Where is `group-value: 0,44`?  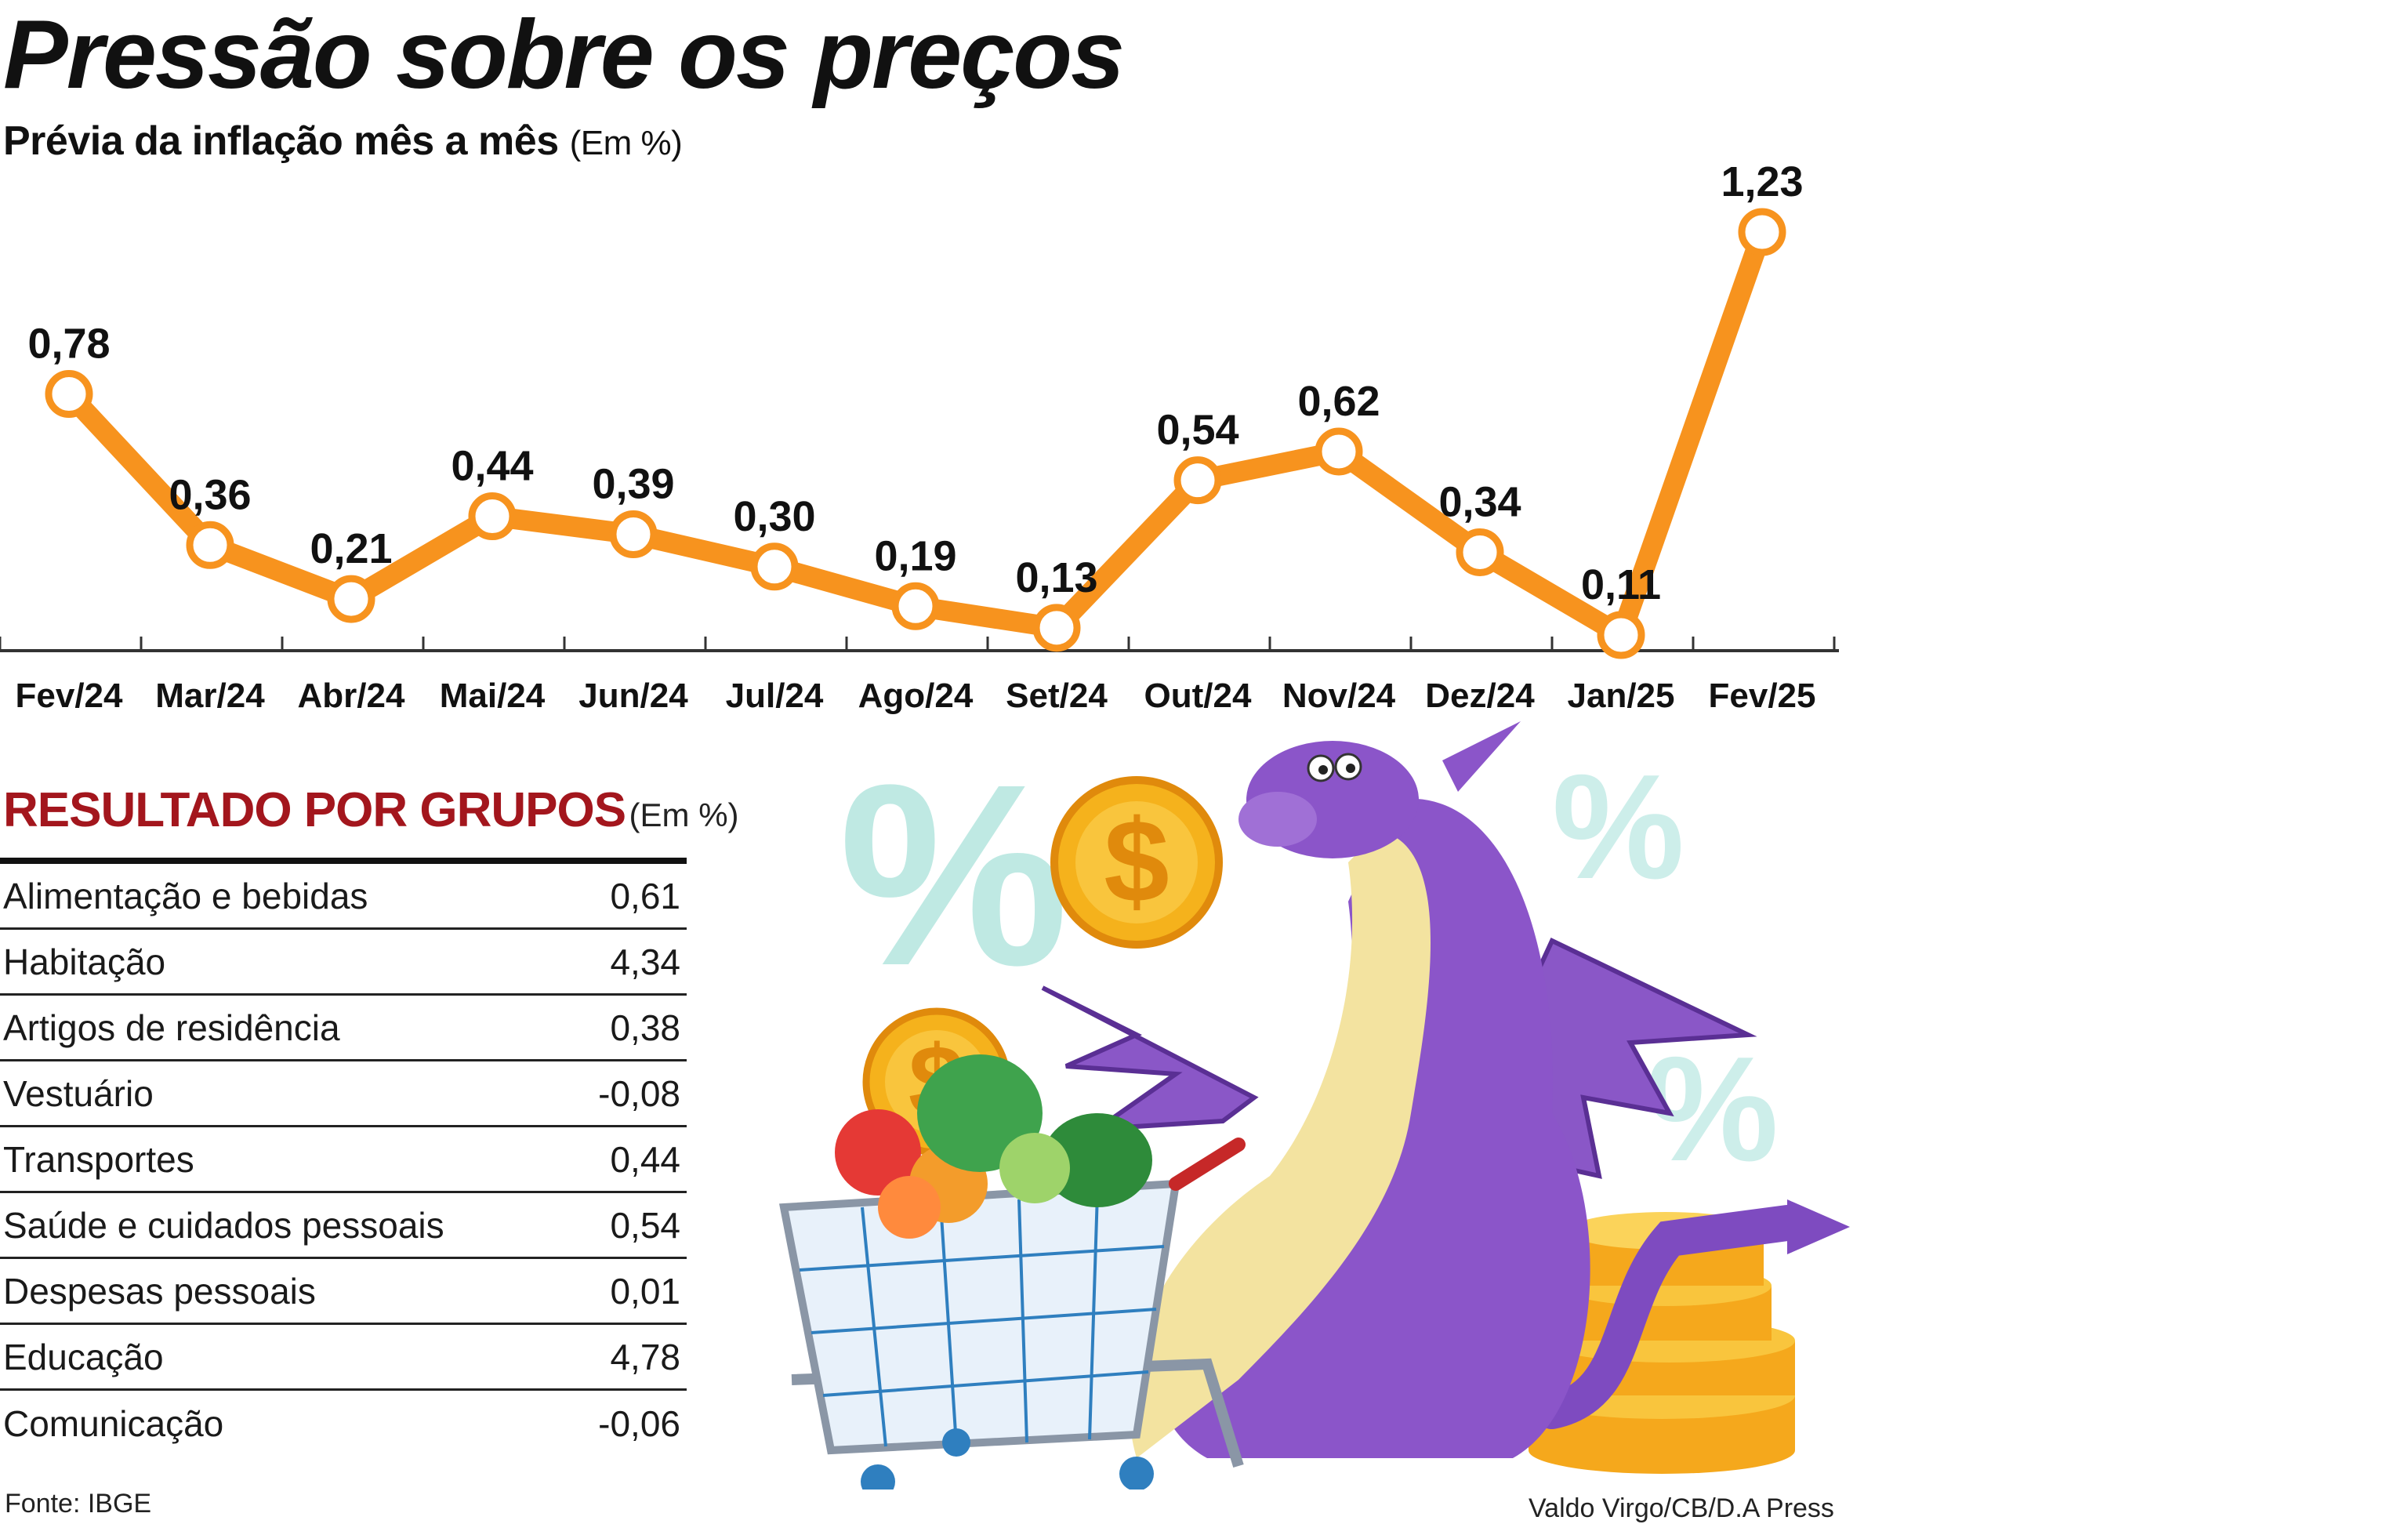
group-value: 0,44 is located at coordinates (645, 1159).